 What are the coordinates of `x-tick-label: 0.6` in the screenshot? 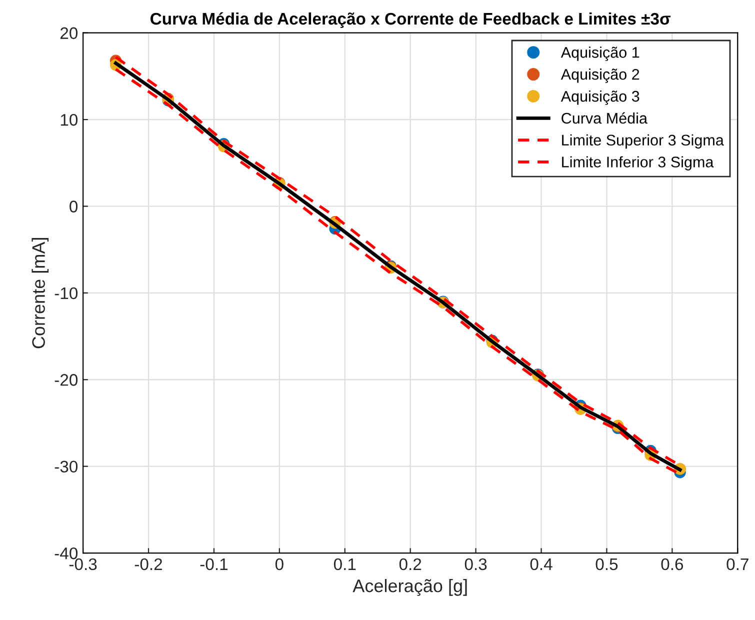 It's located at (672, 564).